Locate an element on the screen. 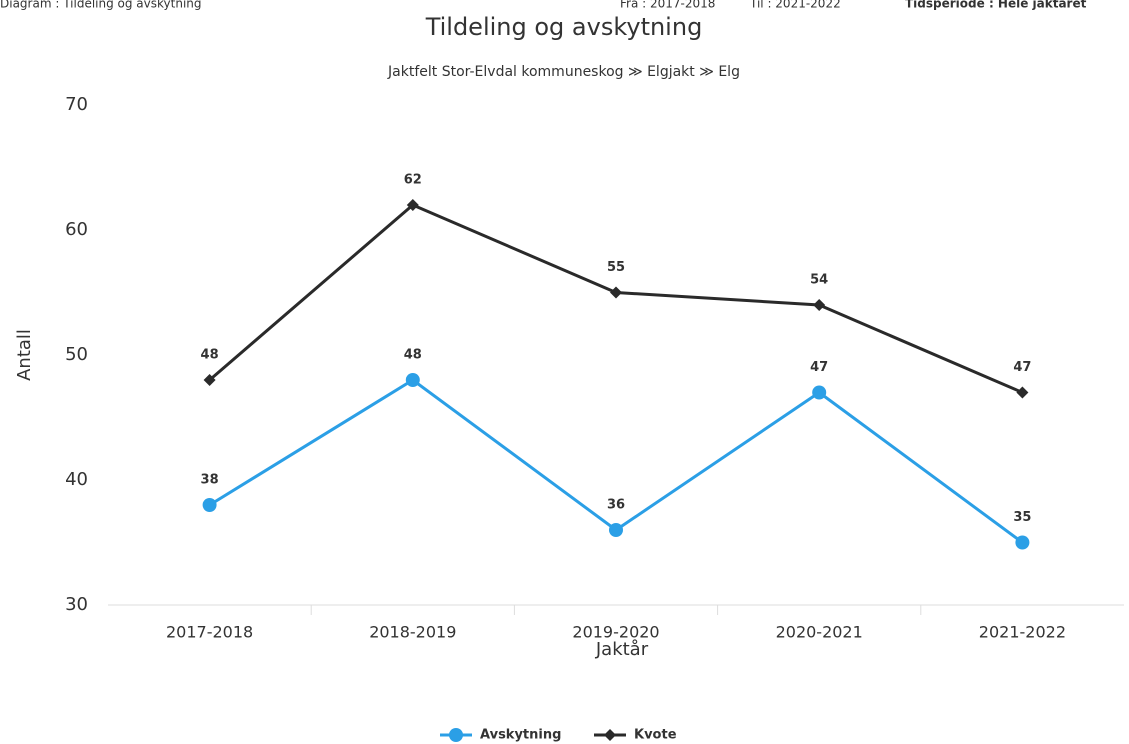 This screenshot has height=744, width=1129. data-label: 55 is located at coordinates (616, 267).